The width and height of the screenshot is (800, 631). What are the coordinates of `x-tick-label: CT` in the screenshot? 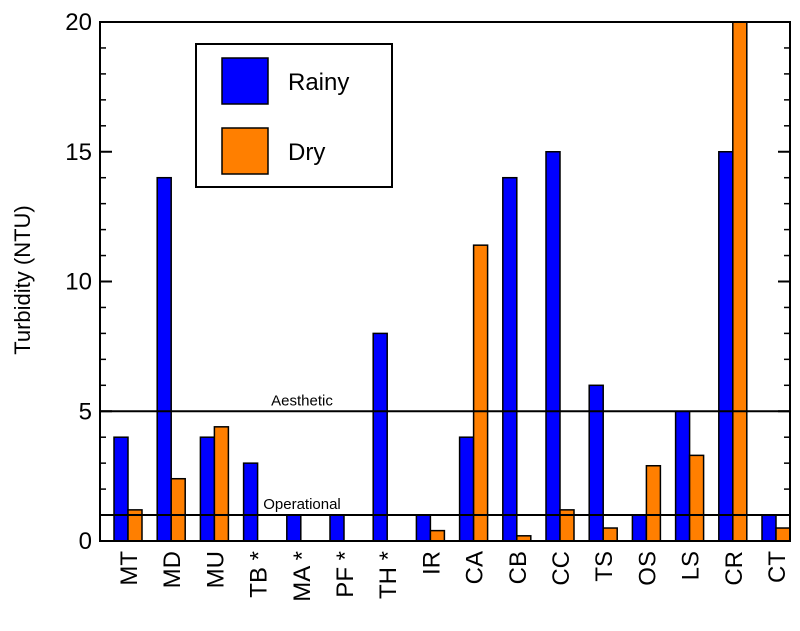 It's located at (777, 567).